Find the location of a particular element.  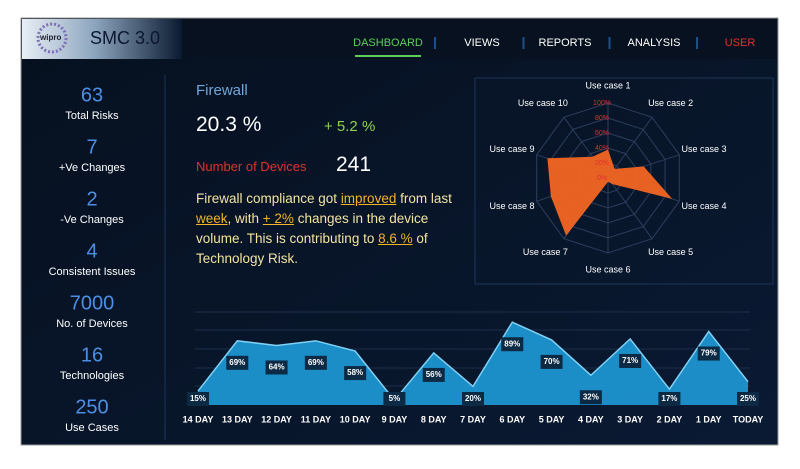

score-change: + 5.2 % is located at coordinates (350, 126).